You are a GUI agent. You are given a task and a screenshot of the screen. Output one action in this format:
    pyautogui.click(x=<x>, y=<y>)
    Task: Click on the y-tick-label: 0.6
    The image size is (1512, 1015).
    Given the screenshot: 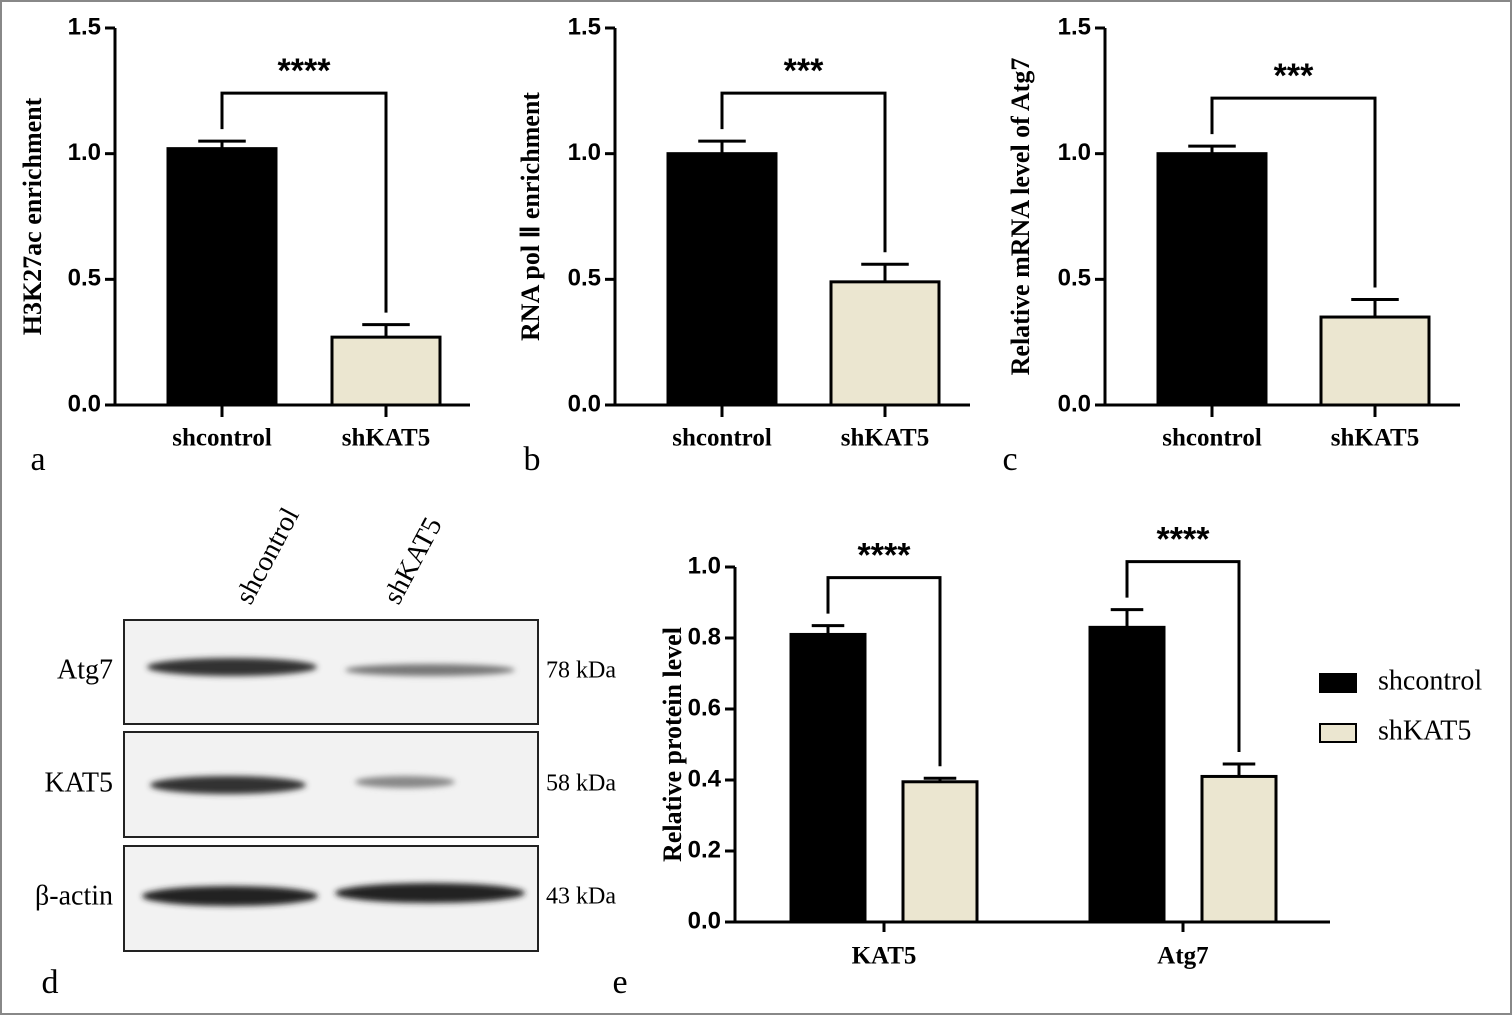 What is the action you would take?
    pyautogui.click(x=704, y=707)
    